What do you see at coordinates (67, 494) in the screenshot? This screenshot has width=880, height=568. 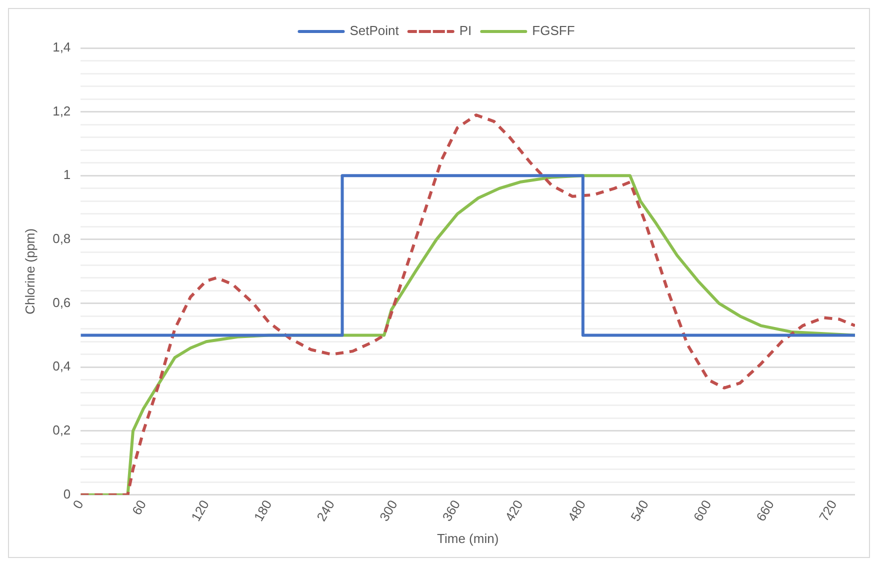 I see `y-tick-label: 0` at bounding box center [67, 494].